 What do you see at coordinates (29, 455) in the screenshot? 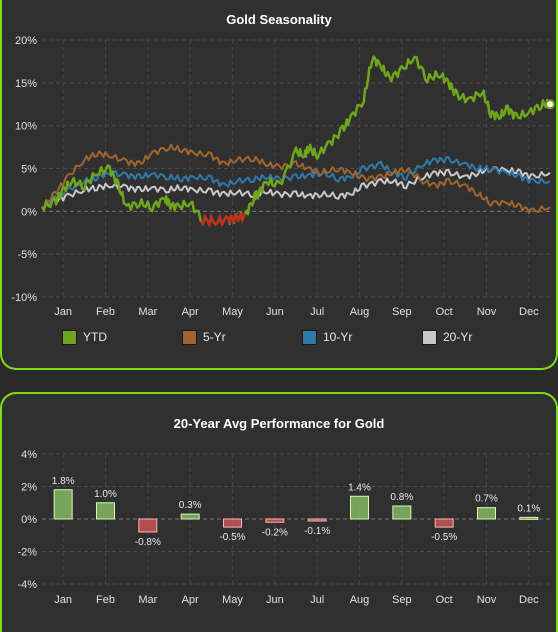
I see `bar-y-tick-label: 4%` at bounding box center [29, 455].